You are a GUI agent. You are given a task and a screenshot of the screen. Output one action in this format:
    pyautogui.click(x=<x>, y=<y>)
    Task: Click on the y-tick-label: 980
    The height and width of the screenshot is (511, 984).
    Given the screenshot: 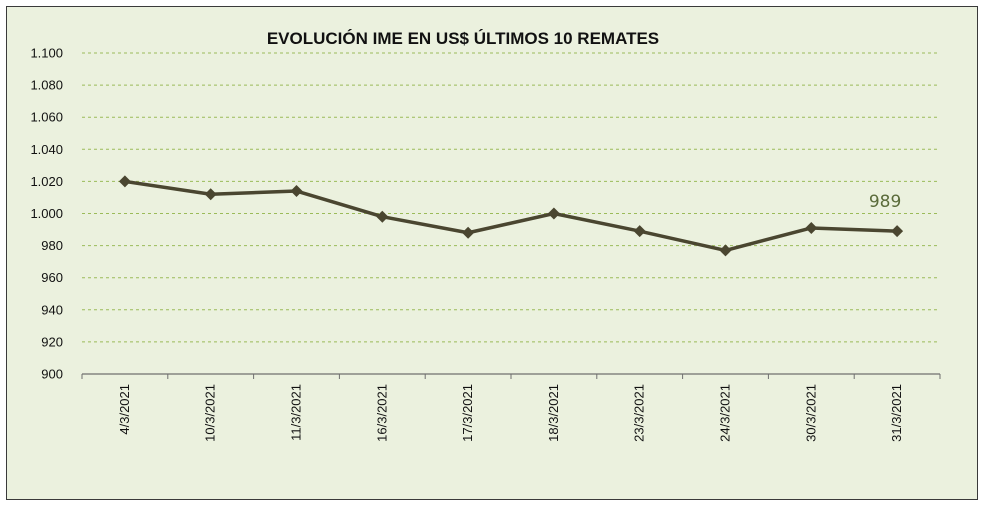 What is the action you would take?
    pyautogui.click(x=52, y=245)
    